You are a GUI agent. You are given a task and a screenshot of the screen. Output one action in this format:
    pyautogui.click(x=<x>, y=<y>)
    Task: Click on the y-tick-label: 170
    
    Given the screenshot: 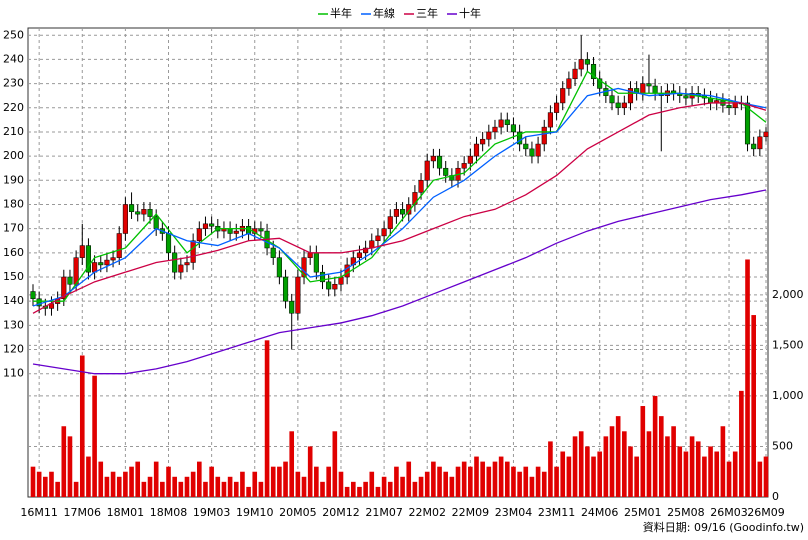 What is the action you would take?
    pyautogui.click(x=13, y=228)
    